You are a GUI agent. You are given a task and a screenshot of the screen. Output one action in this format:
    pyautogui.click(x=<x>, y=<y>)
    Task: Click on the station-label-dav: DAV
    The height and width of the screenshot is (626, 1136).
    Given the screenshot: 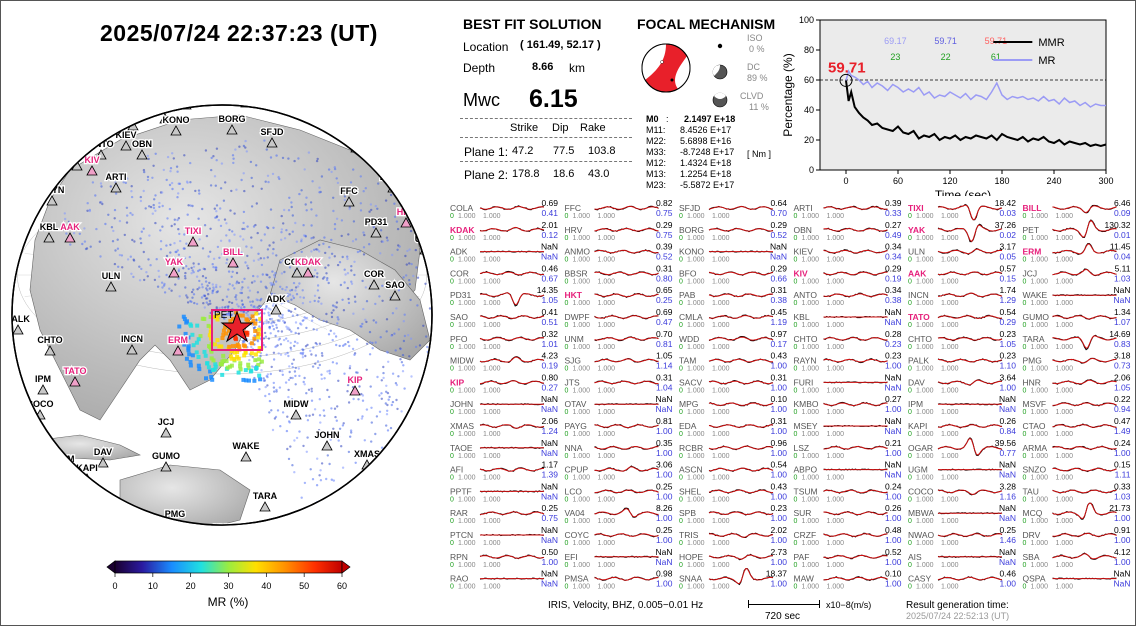 What is the action you would take?
    pyautogui.click(x=103, y=452)
    